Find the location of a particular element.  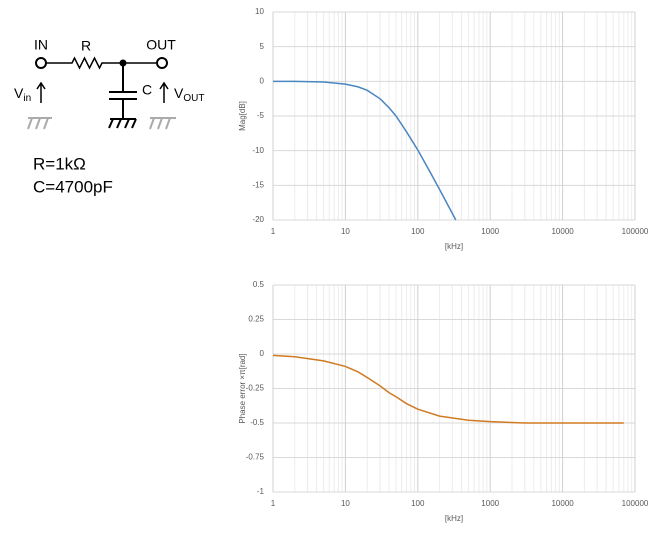

capacitor-label: C is located at coordinates (147, 90).